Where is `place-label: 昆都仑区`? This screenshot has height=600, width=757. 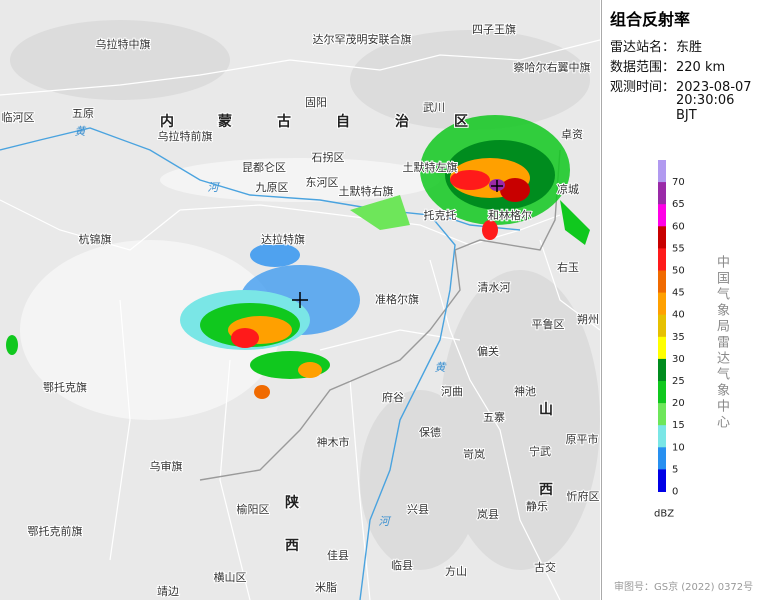 place-label: 昆都仑区 is located at coordinates (264, 167).